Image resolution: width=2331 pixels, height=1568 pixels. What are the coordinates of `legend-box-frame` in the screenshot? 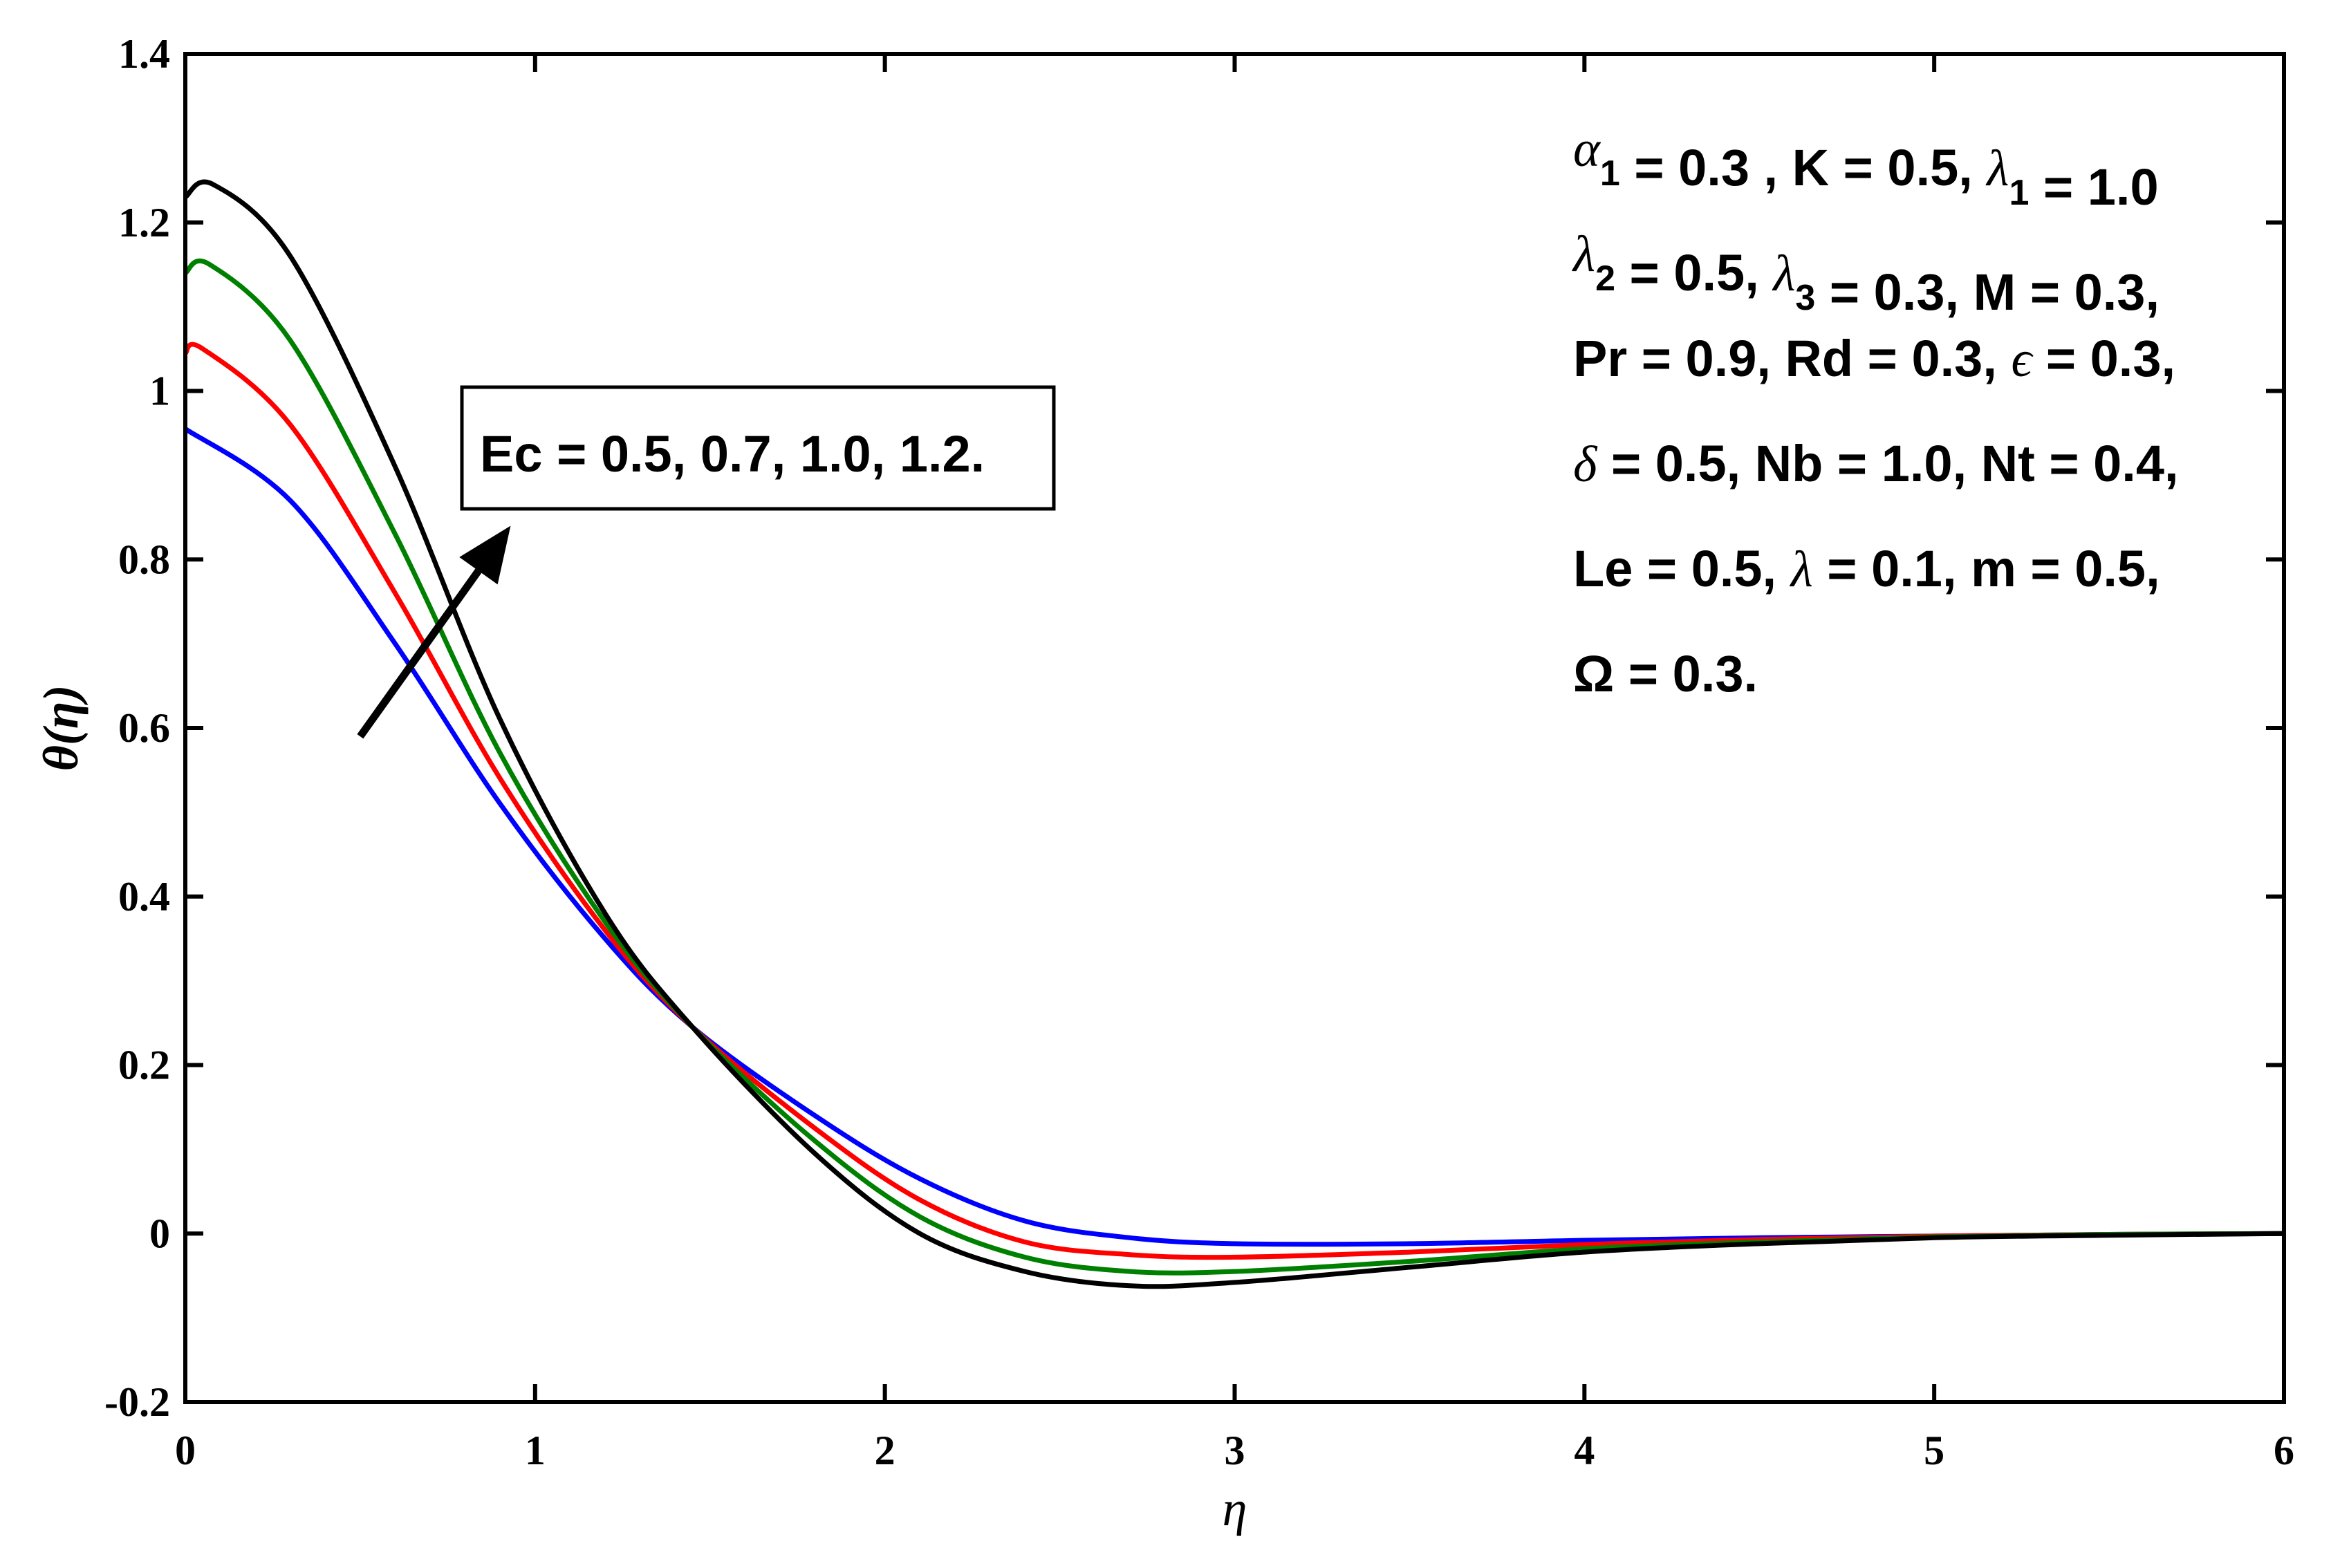 It's located at (758, 448).